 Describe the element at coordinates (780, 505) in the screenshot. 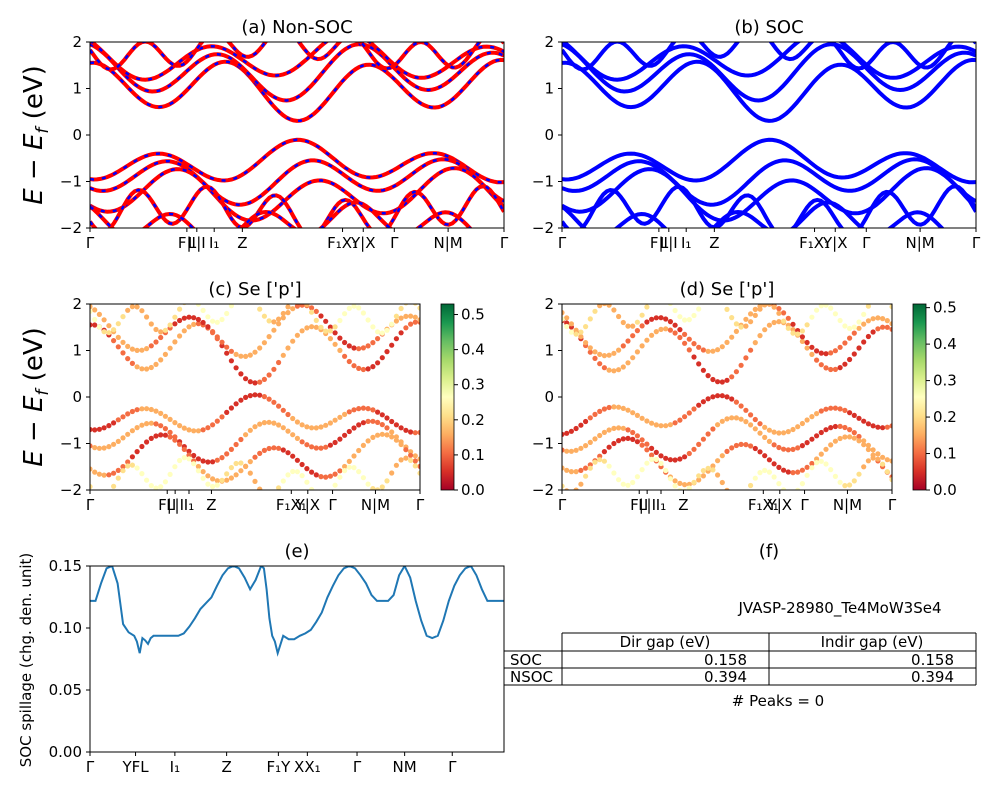

I see `x-tick-label: Y|X` at that location.